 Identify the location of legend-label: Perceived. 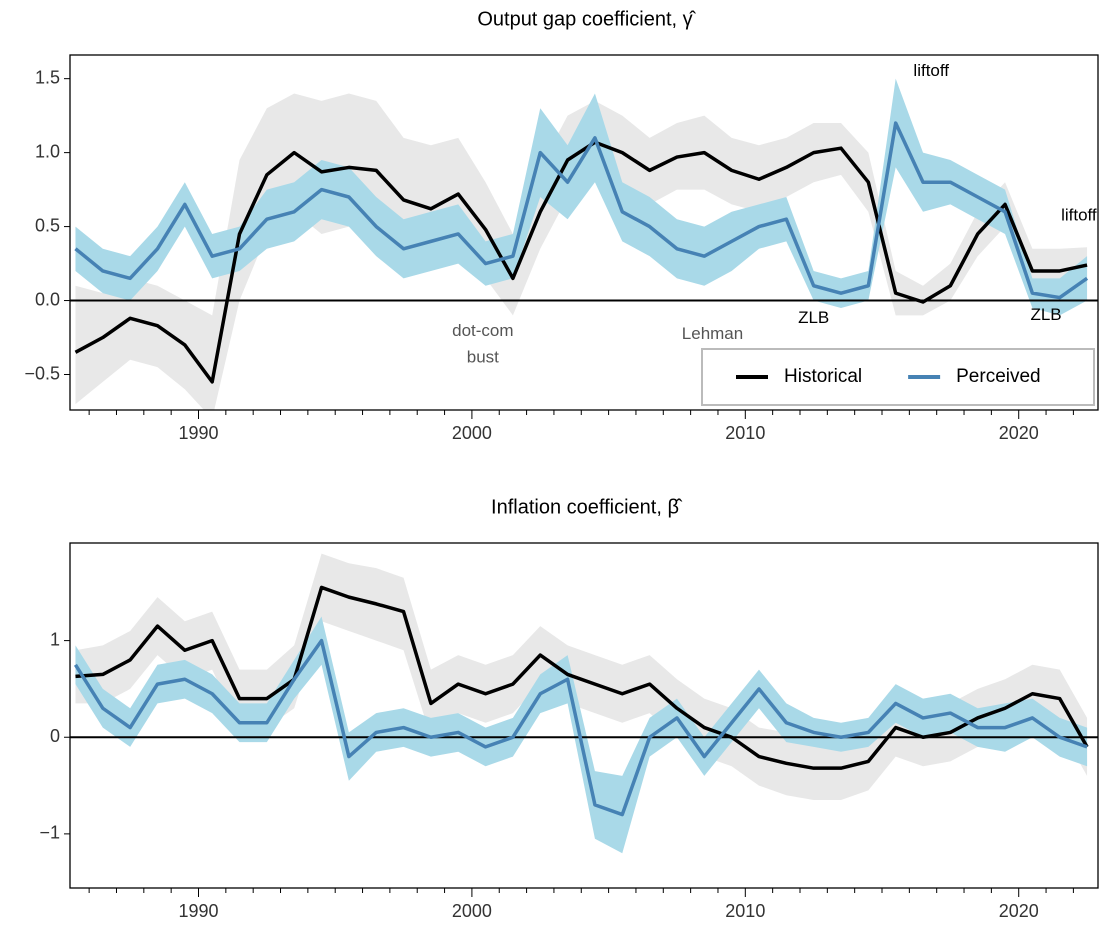
(998, 376).